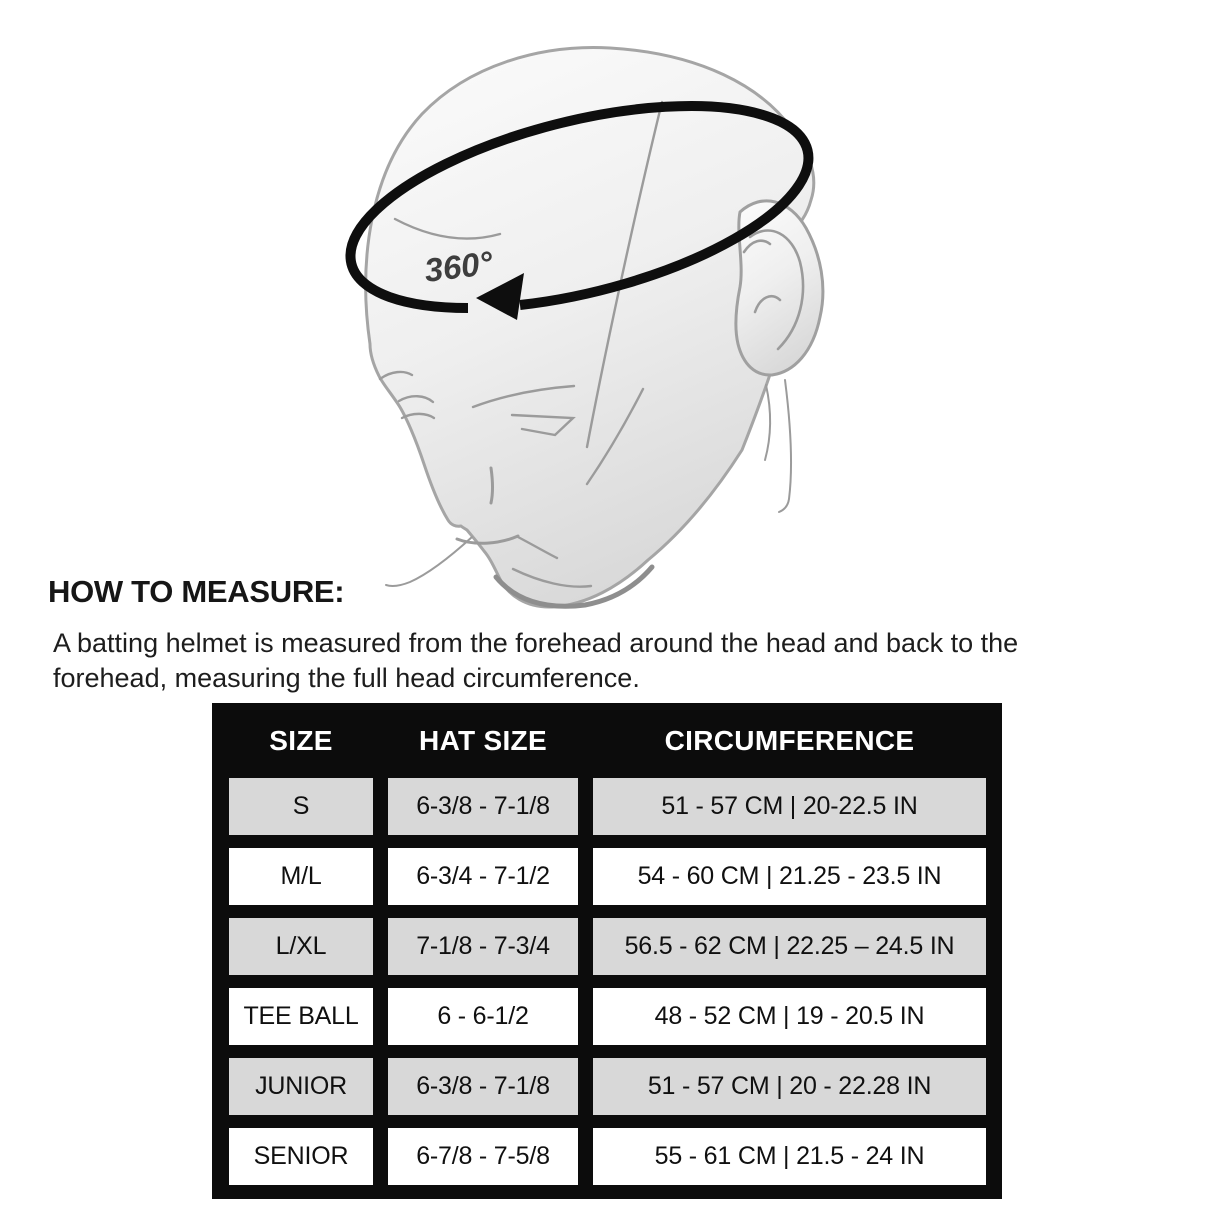  I want to click on size-cell: SENIOR, so click(301, 1156).